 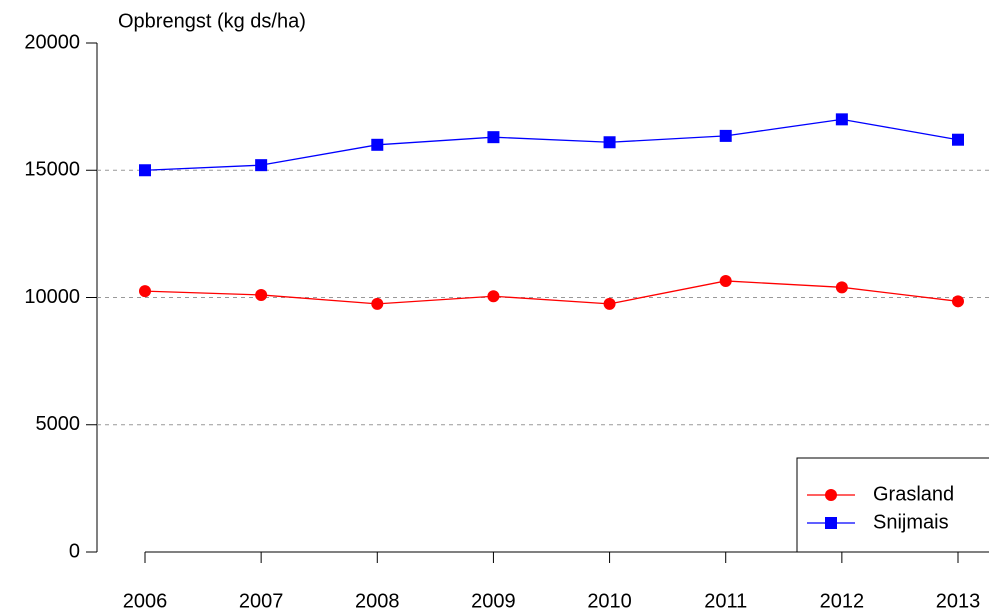 I want to click on legend-box, so click(x=892, y=505).